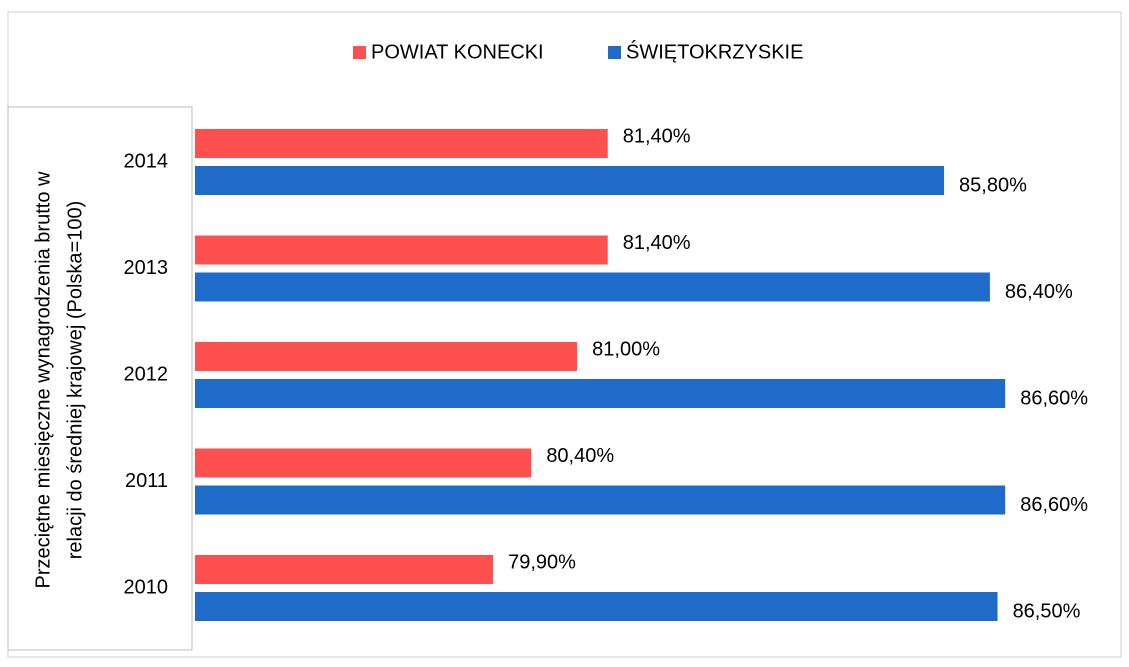  What do you see at coordinates (100, 378) in the screenshot?
I see `axis-title-box` at bounding box center [100, 378].